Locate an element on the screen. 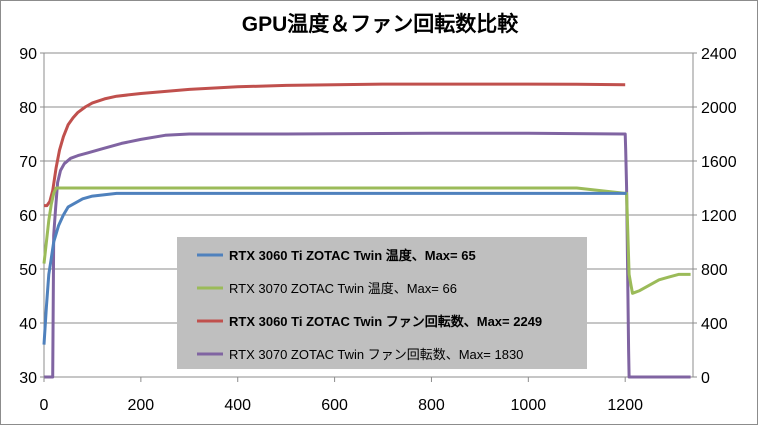 The width and height of the screenshot is (758, 426). x-tick-label: 1000 is located at coordinates (529, 405).